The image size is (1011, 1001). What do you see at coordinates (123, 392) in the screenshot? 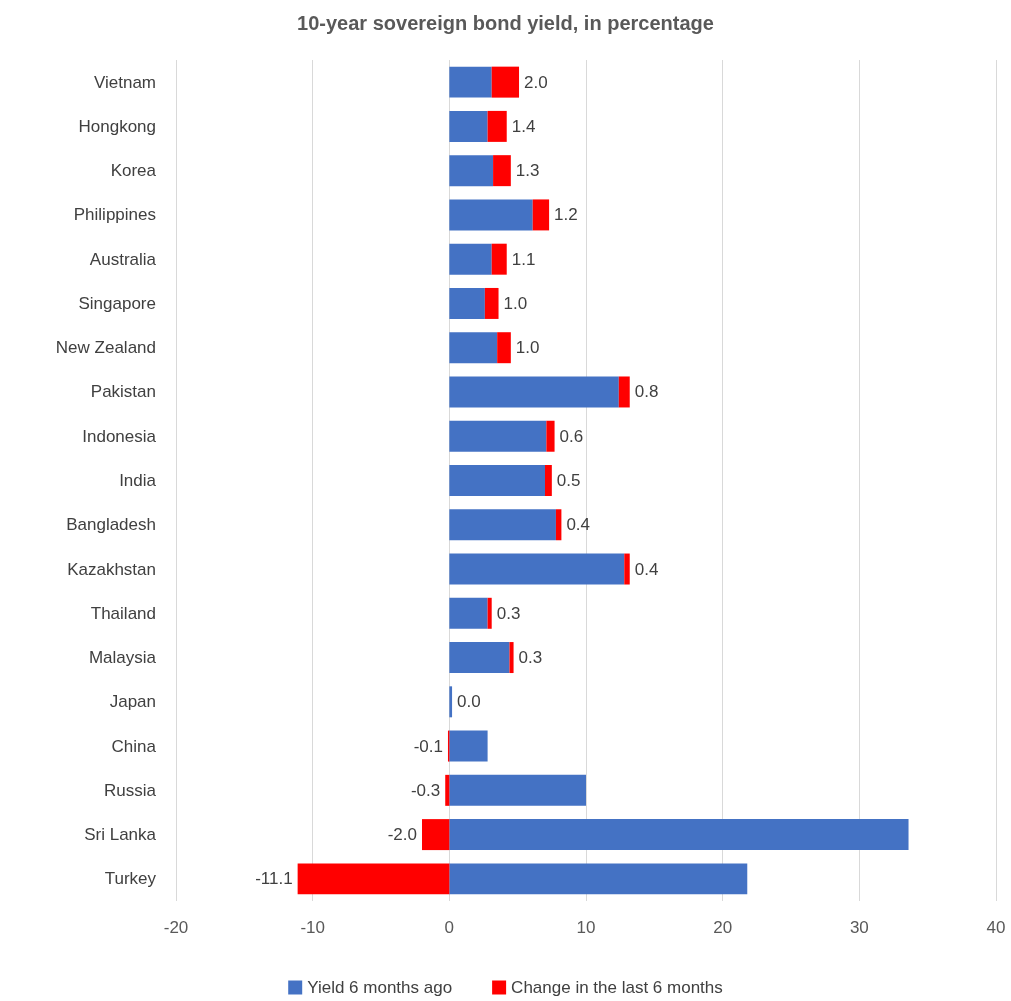
I see `y-tick-label: Pakistan` at bounding box center [123, 392].